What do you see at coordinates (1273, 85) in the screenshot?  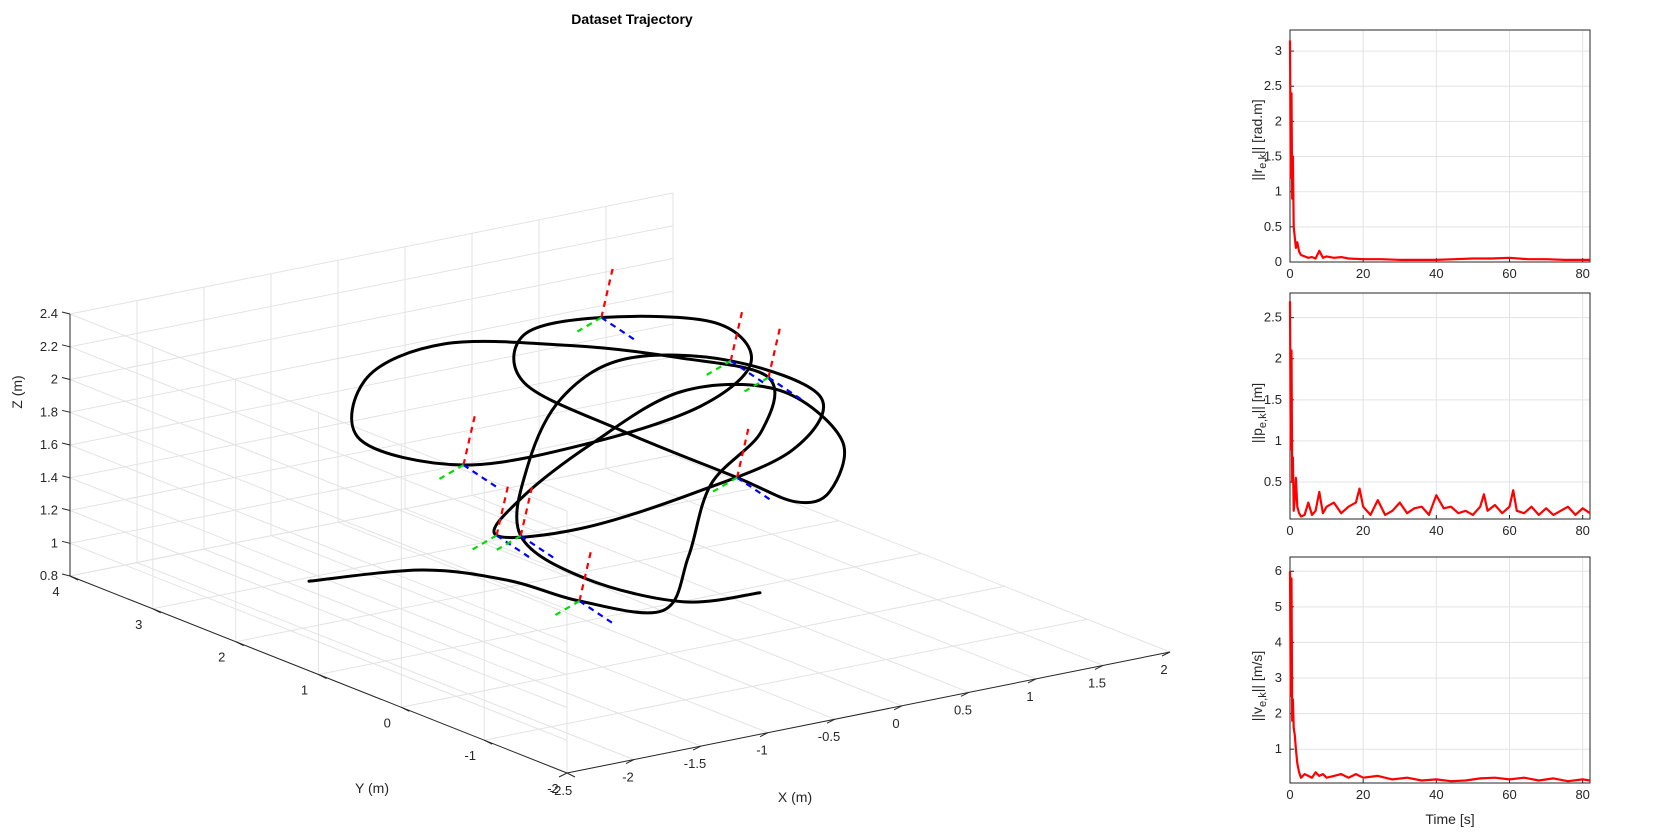 I see `y-tick-label: 2.5` at bounding box center [1273, 85].